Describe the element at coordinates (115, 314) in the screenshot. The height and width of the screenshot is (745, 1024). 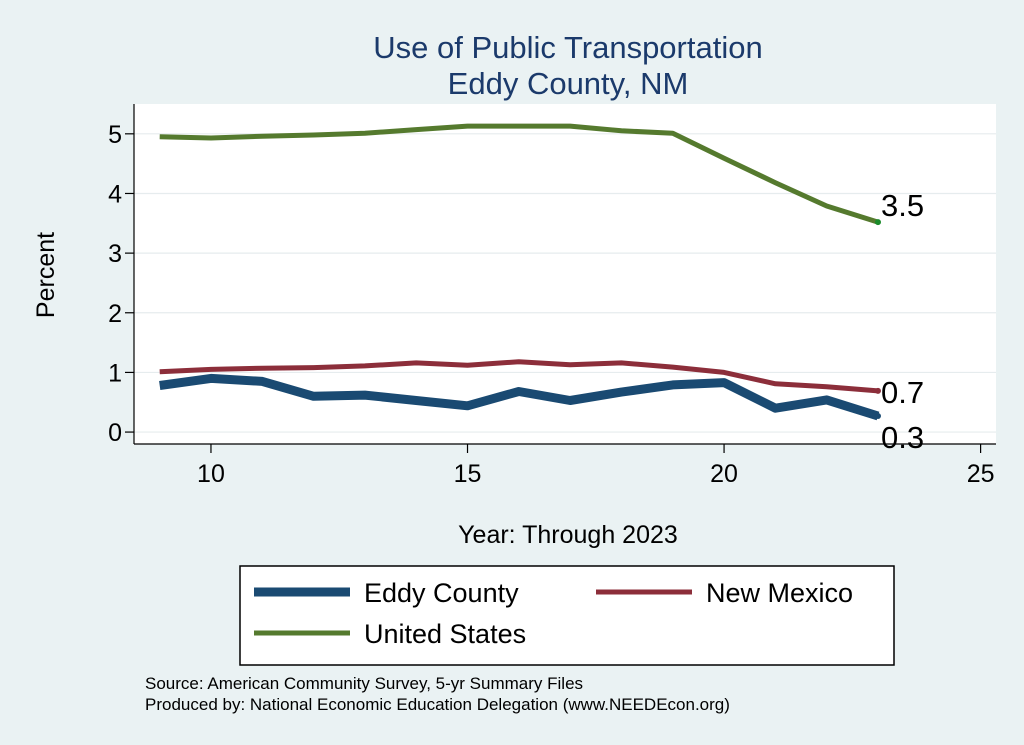
I see `y-tick-label-2: 2` at that location.